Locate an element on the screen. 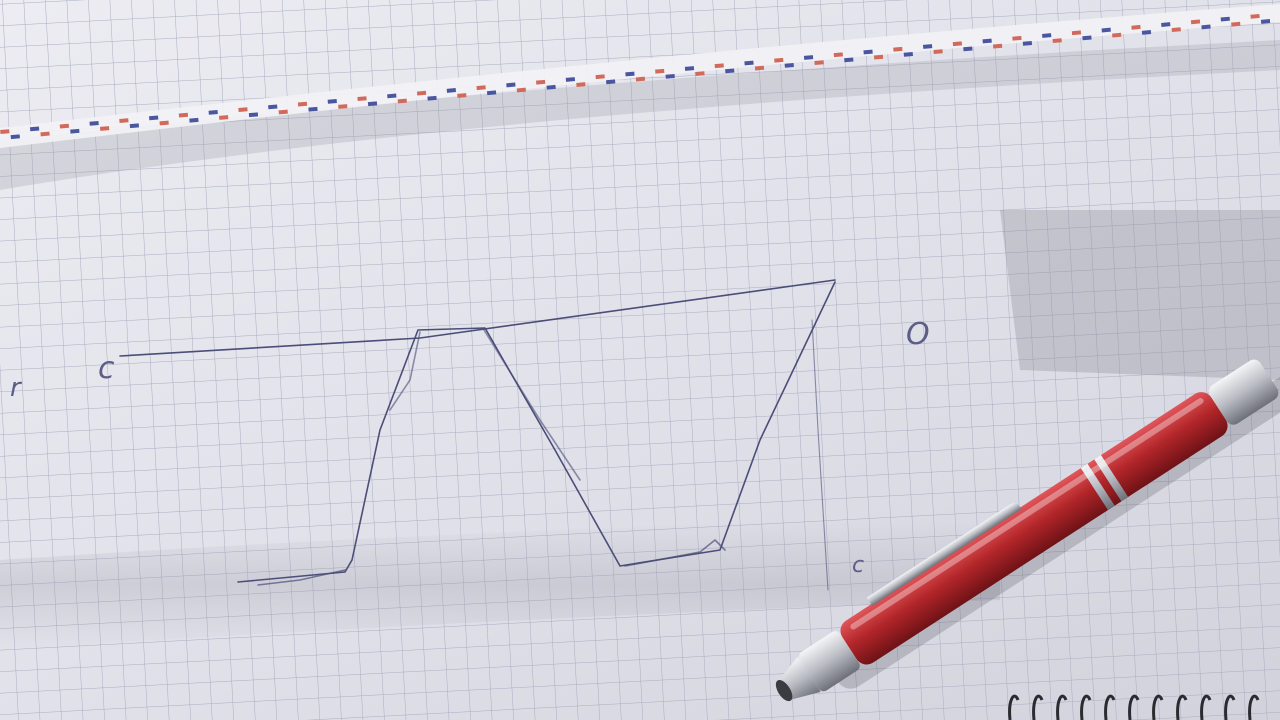  mark-left-edge: r is located at coordinates (16, 388).